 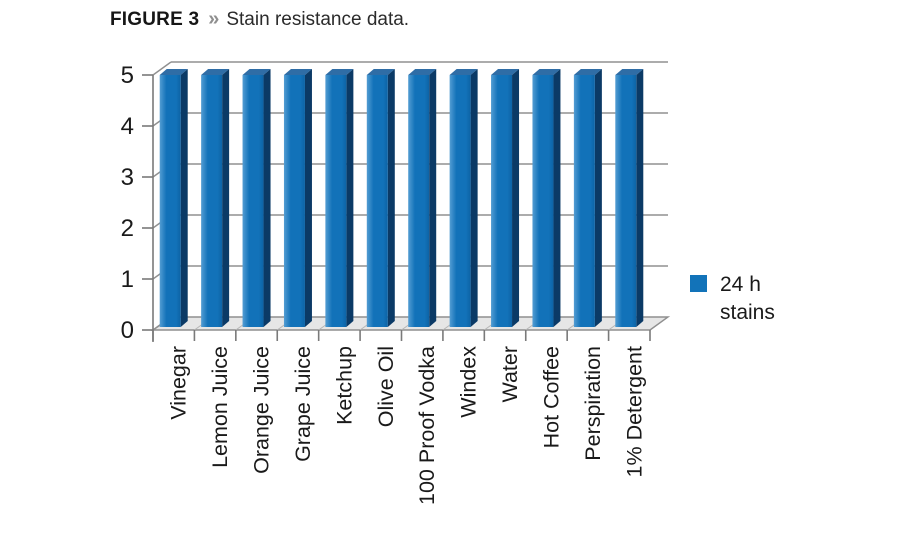 I want to click on x-axis-category-label: Water, so click(x=510, y=374).